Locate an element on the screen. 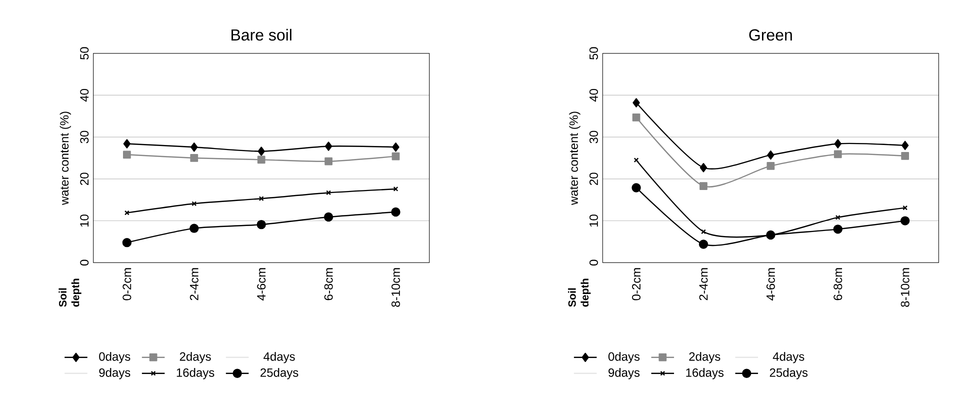 The height and width of the screenshot is (409, 980). chart-title: Green is located at coordinates (770, 34).